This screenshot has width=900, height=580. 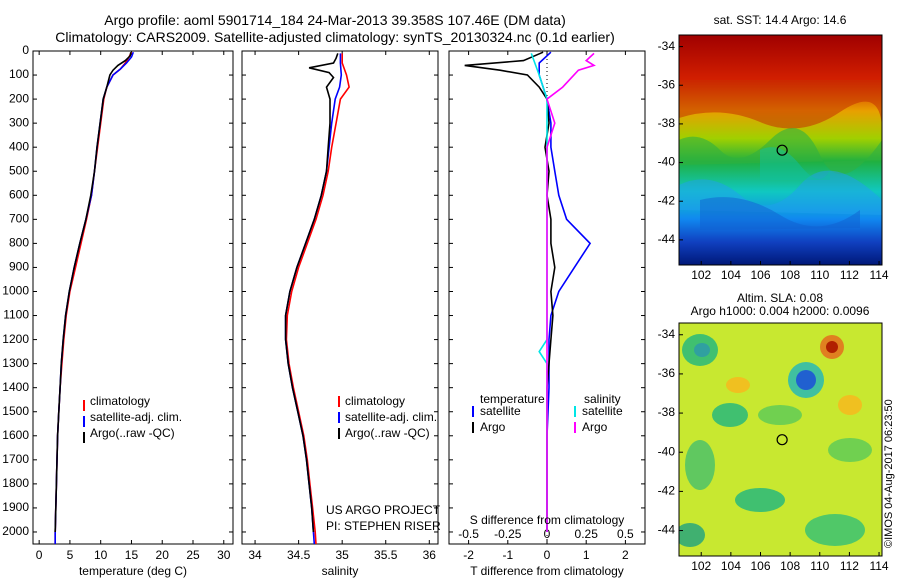 What do you see at coordinates (15, 507) in the screenshot?
I see `y-tick-label: 1900` at bounding box center [15, 507].